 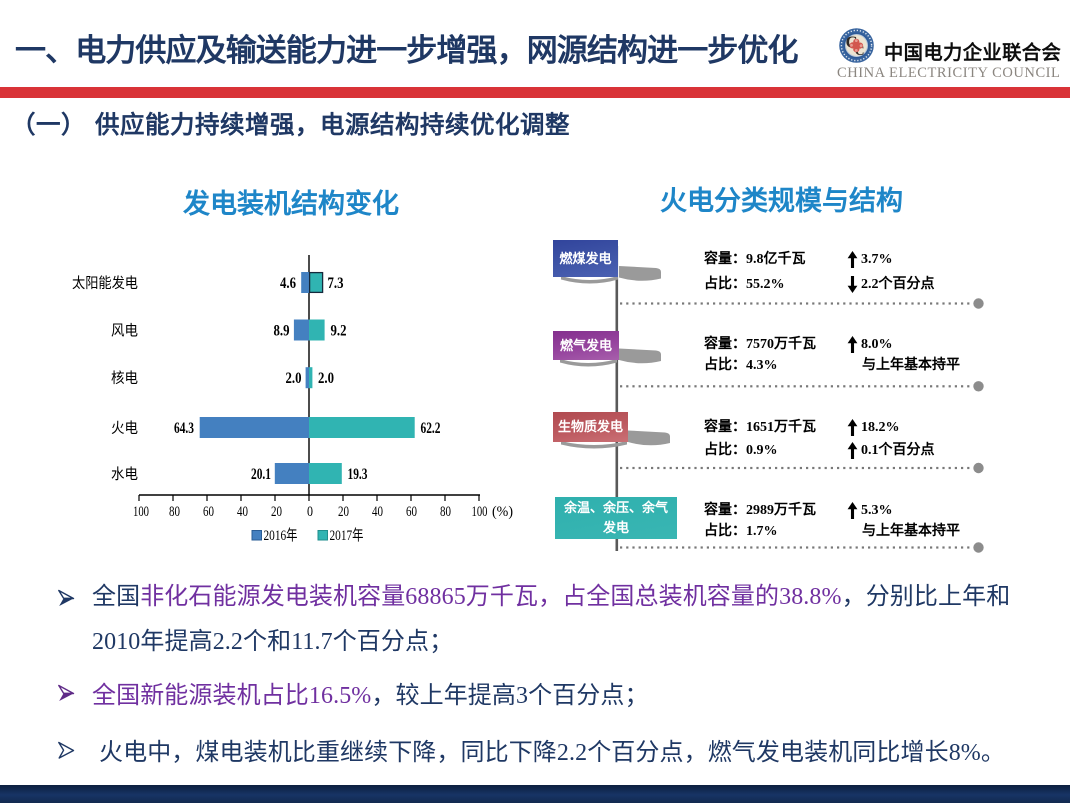 I want to click on svg-text: 2017年, so click(x=347, y=535).